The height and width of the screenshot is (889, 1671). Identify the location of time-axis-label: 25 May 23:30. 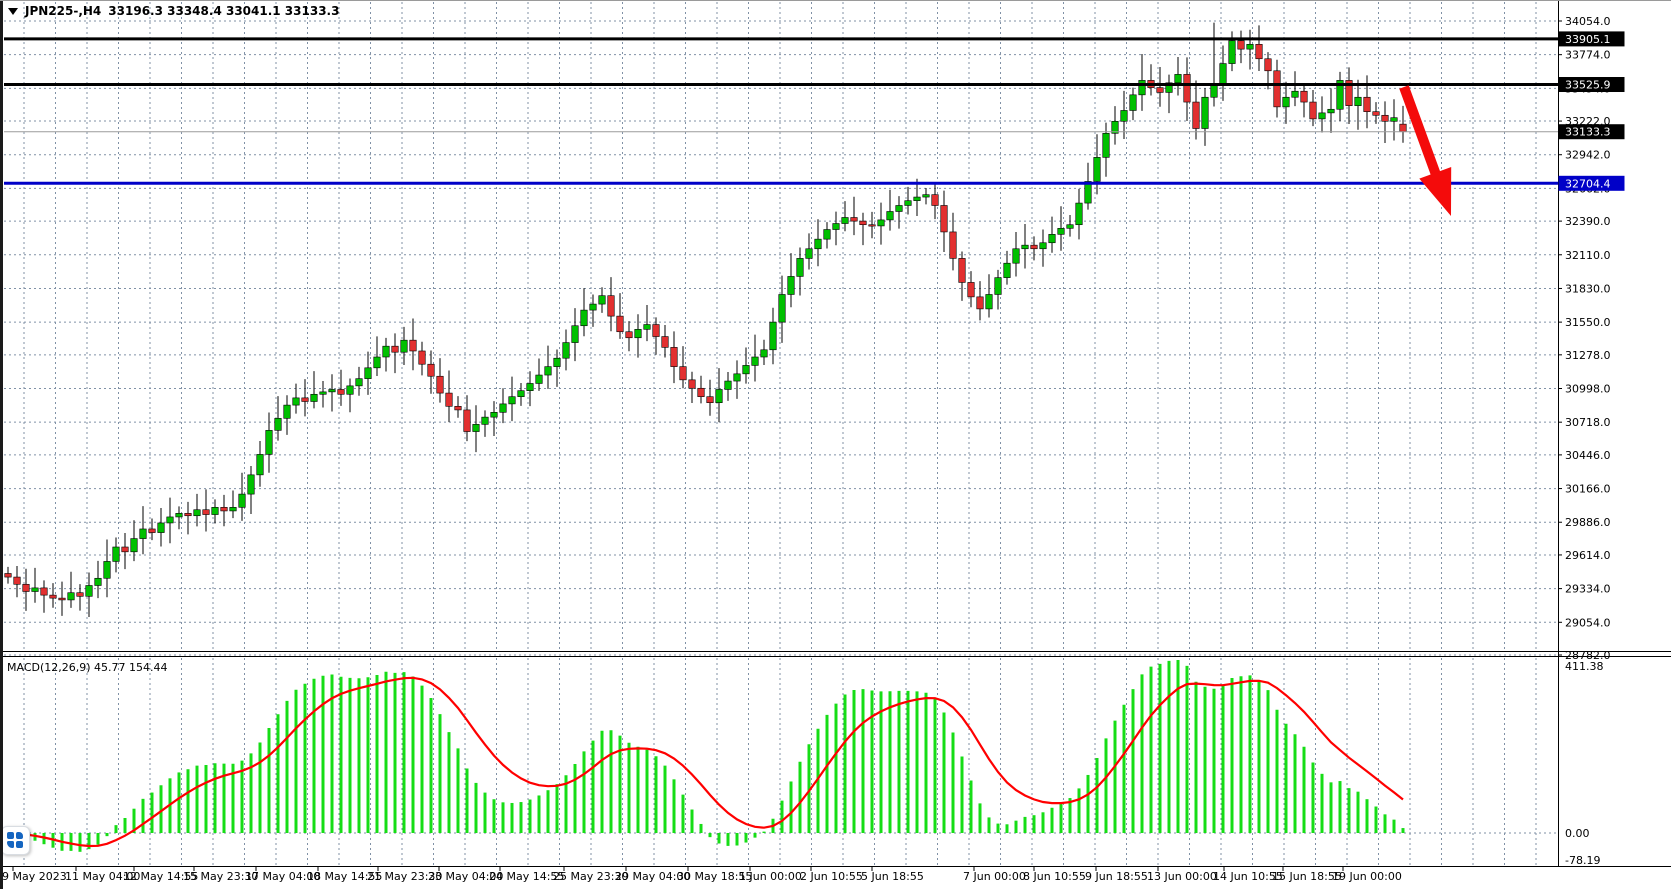
(590, 876).